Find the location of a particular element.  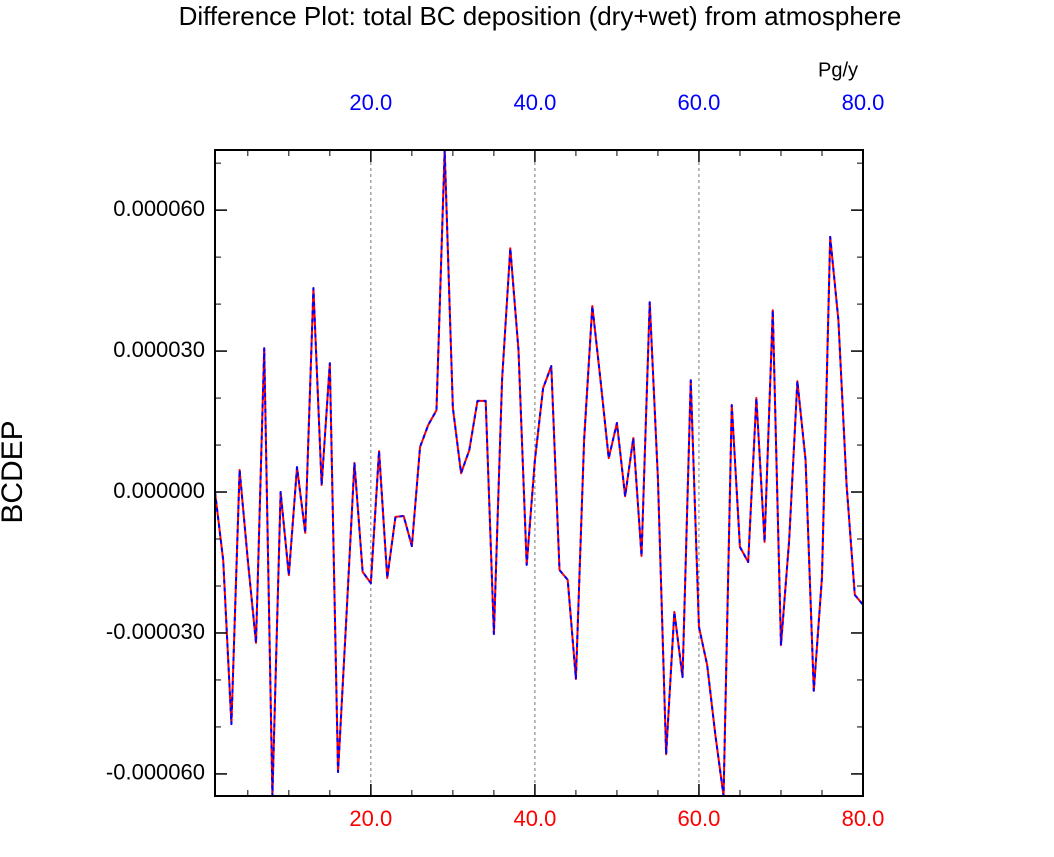

y-axis-label: BCDEP is located at coordinates (14, 471).